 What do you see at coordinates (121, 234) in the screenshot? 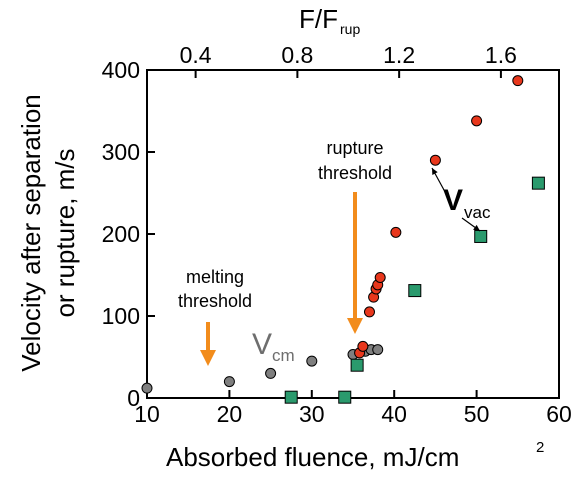
I see `y-tick-label: 200` at bounding box center [121, 234].